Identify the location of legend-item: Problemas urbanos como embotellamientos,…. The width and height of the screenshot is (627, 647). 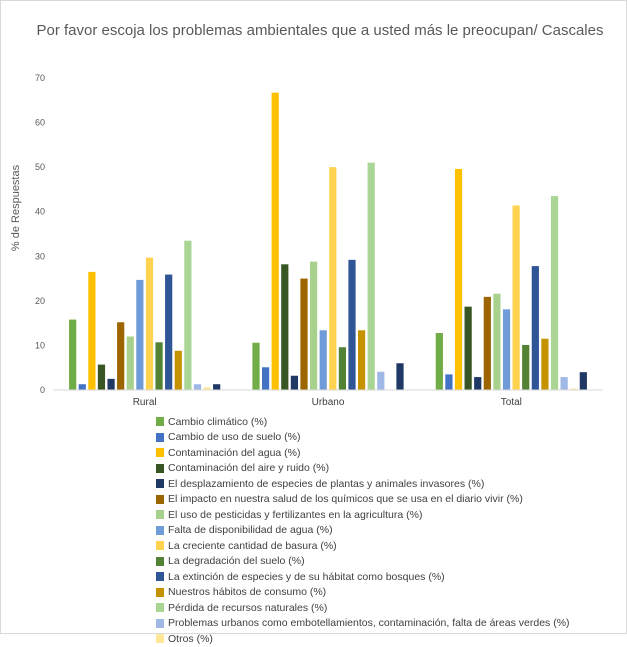
(386, 624).